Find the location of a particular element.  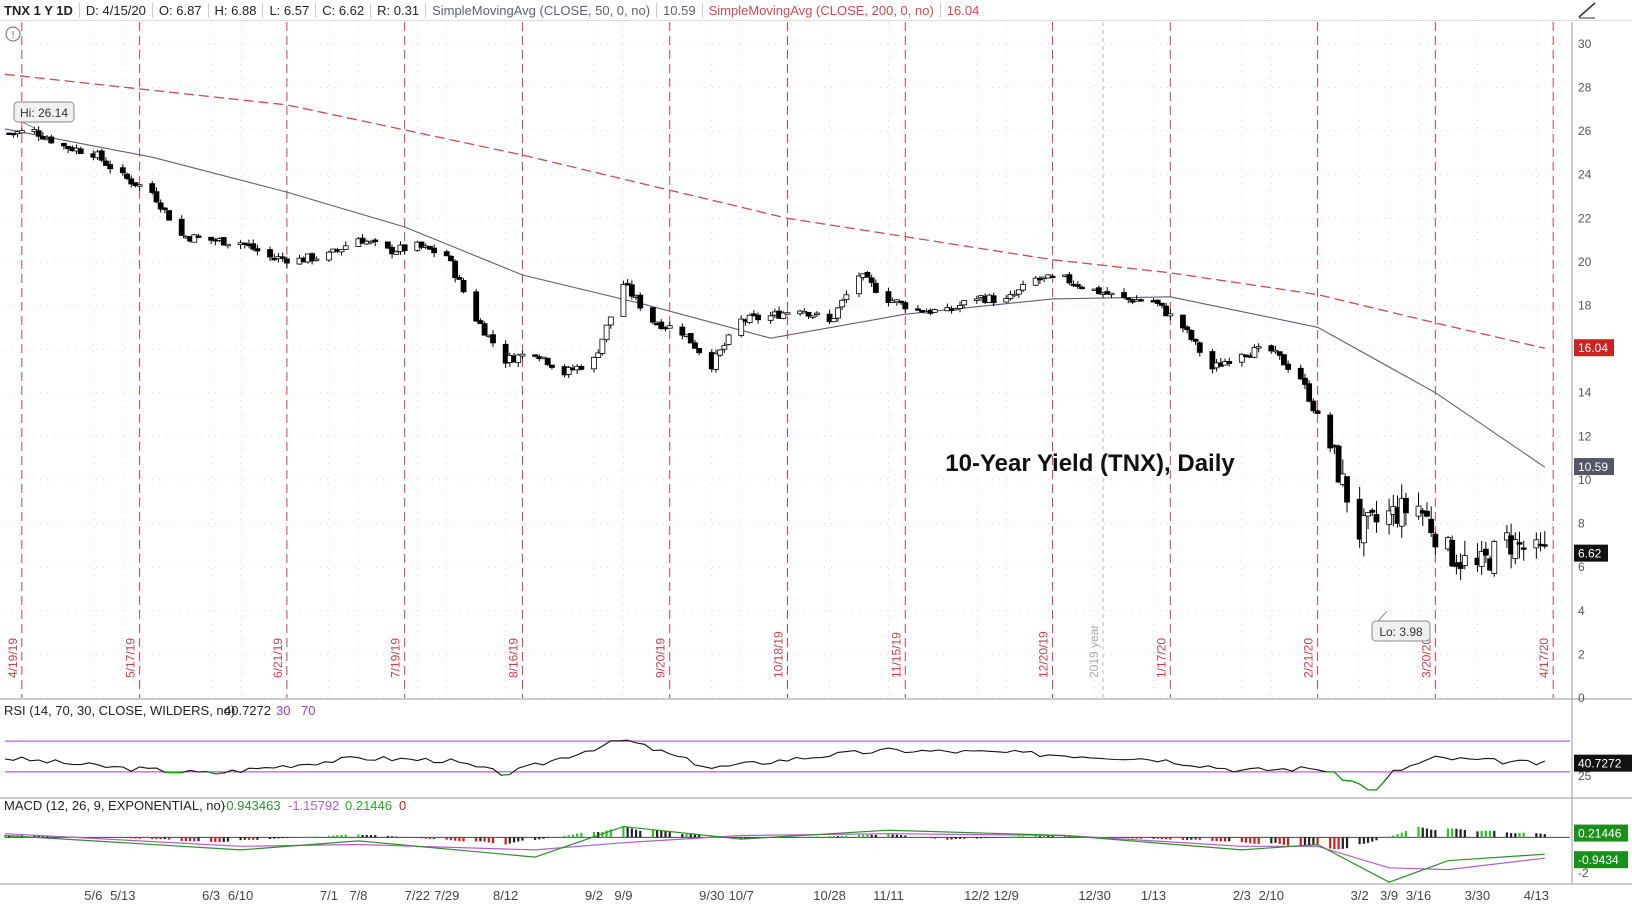

time-tick-label: 12/2 is located at coordinates (976, 895).